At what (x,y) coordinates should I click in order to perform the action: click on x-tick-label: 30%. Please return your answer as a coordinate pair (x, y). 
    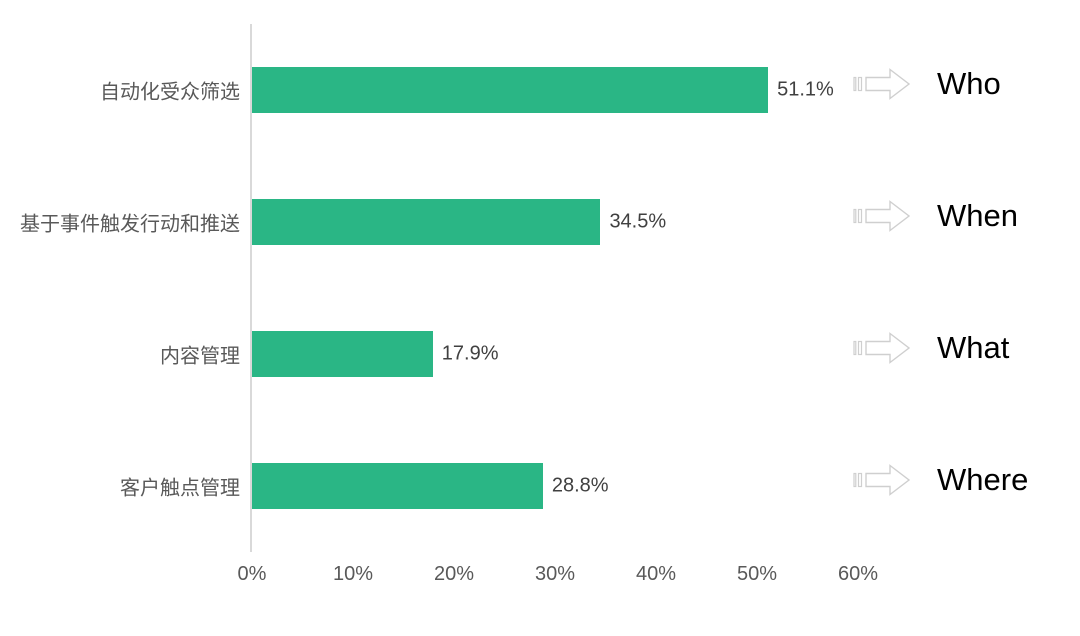
    Looking at the image, I should click on (555, 574).